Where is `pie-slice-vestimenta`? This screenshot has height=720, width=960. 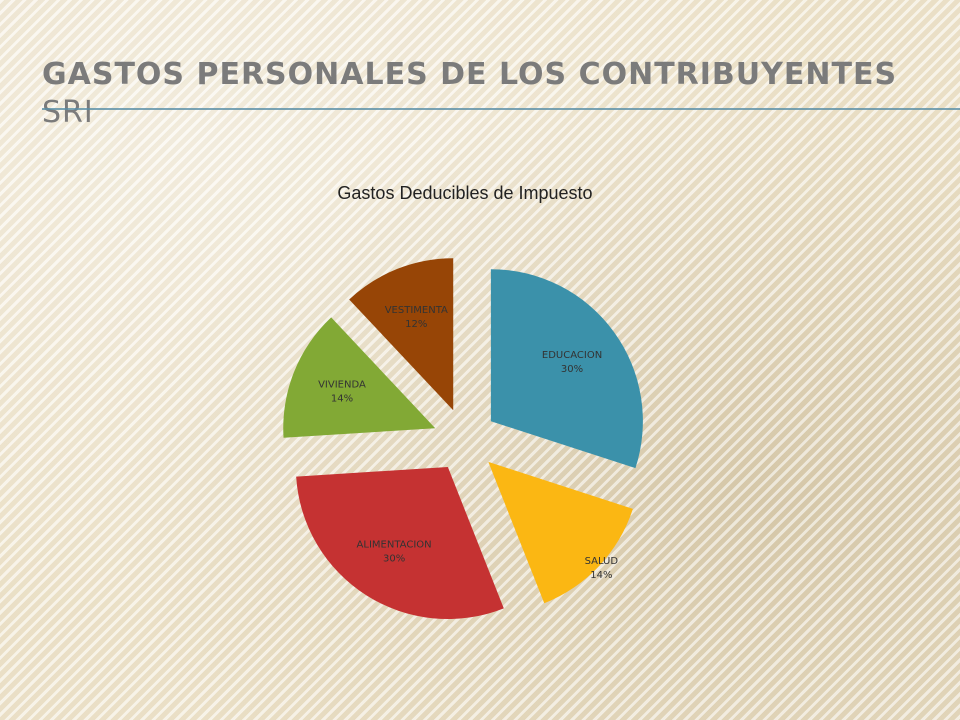 pie-slice-vestimenta is located at coordinates (401, 334).